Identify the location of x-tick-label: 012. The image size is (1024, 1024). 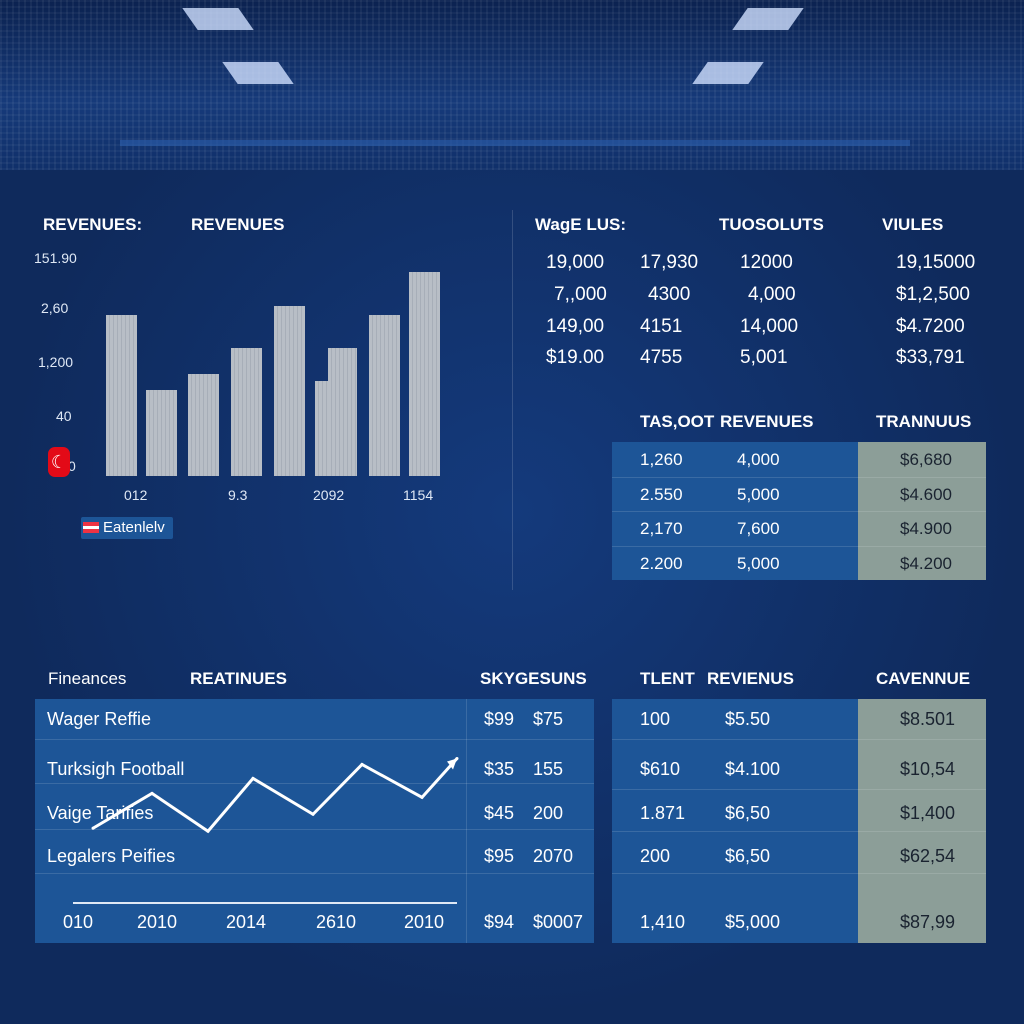
(136, 495).